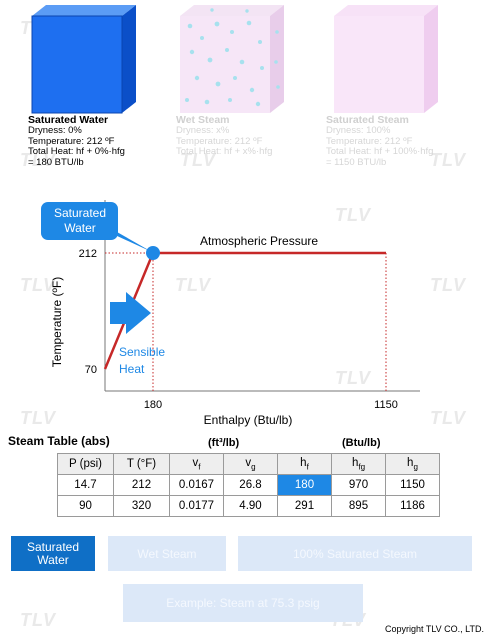 This screenshot has width=490, height=640. I want to click on copyright: Copyright TLV CO., LTD., so click(434, 629).